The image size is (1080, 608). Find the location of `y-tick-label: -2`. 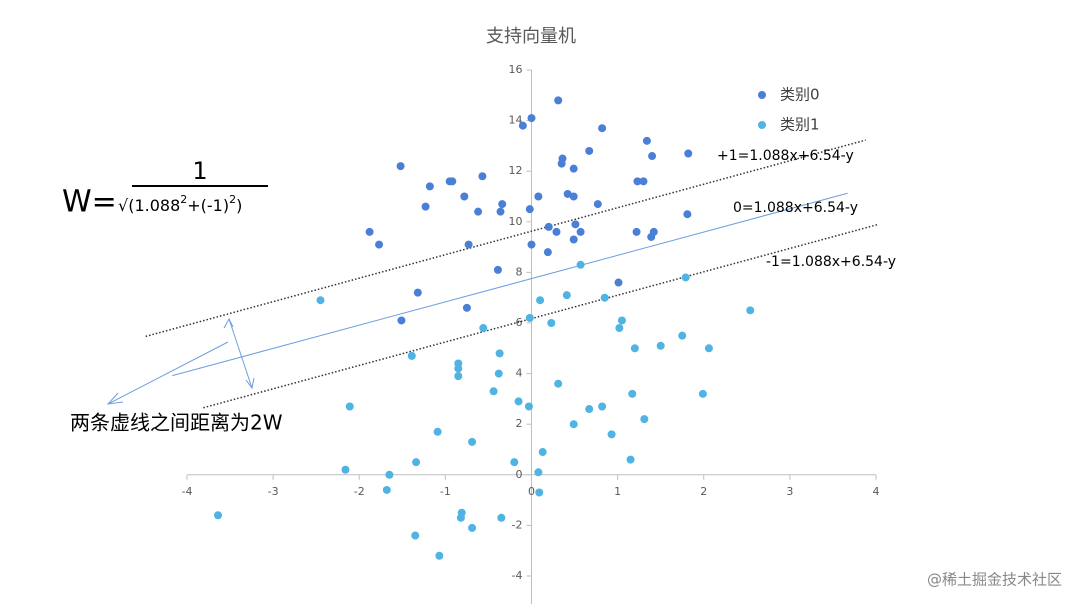

y-tick-label: -2 is located at coordinates (517, 524).